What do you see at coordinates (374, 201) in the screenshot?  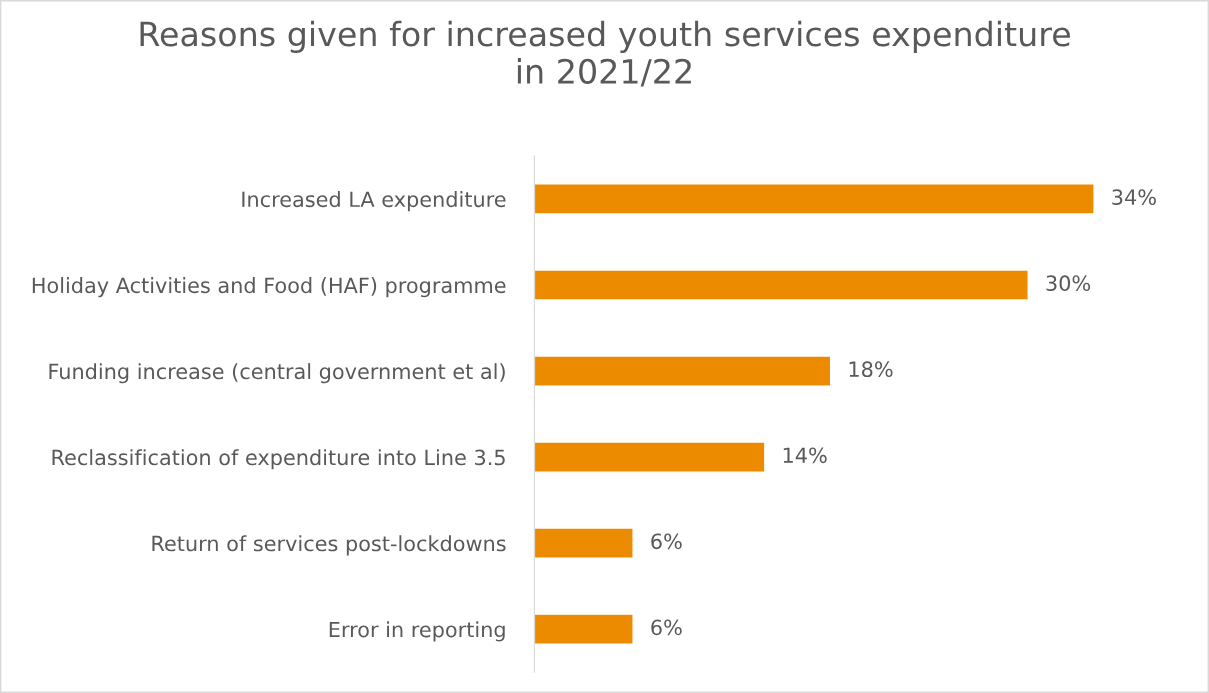 I see `y-tick-label: Increased LA expenditure` at bounding box center [374, 201].